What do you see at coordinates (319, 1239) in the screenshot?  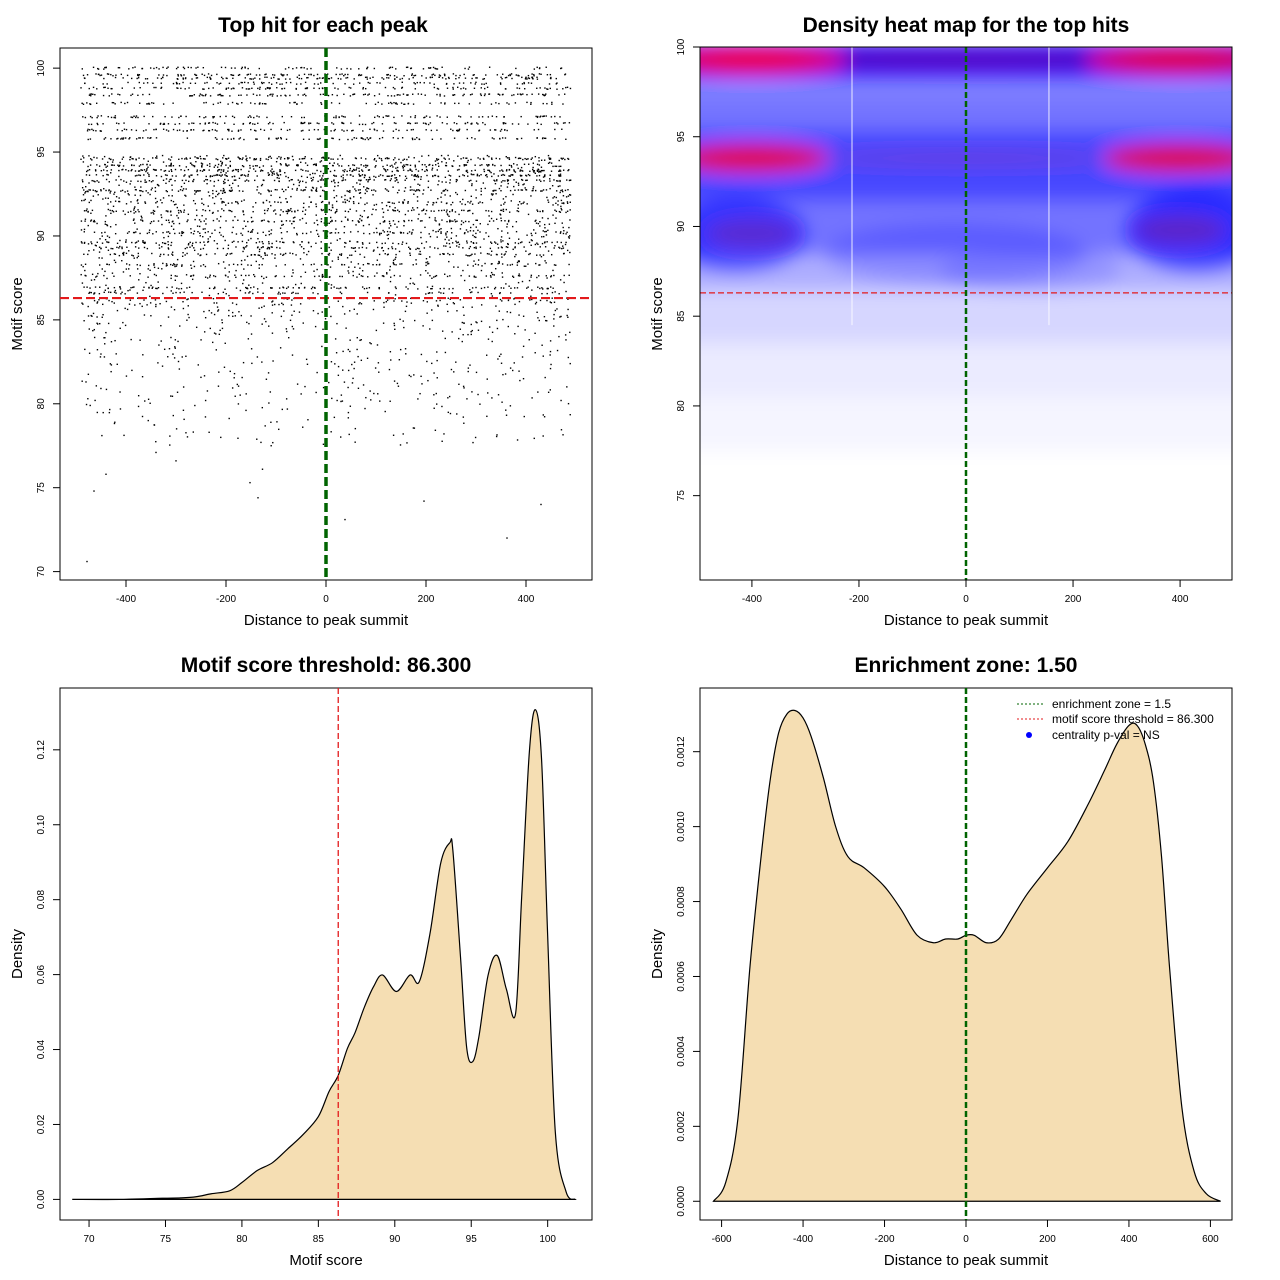 I see `x-tick-label: 85` at bounding box center [319, 1239].